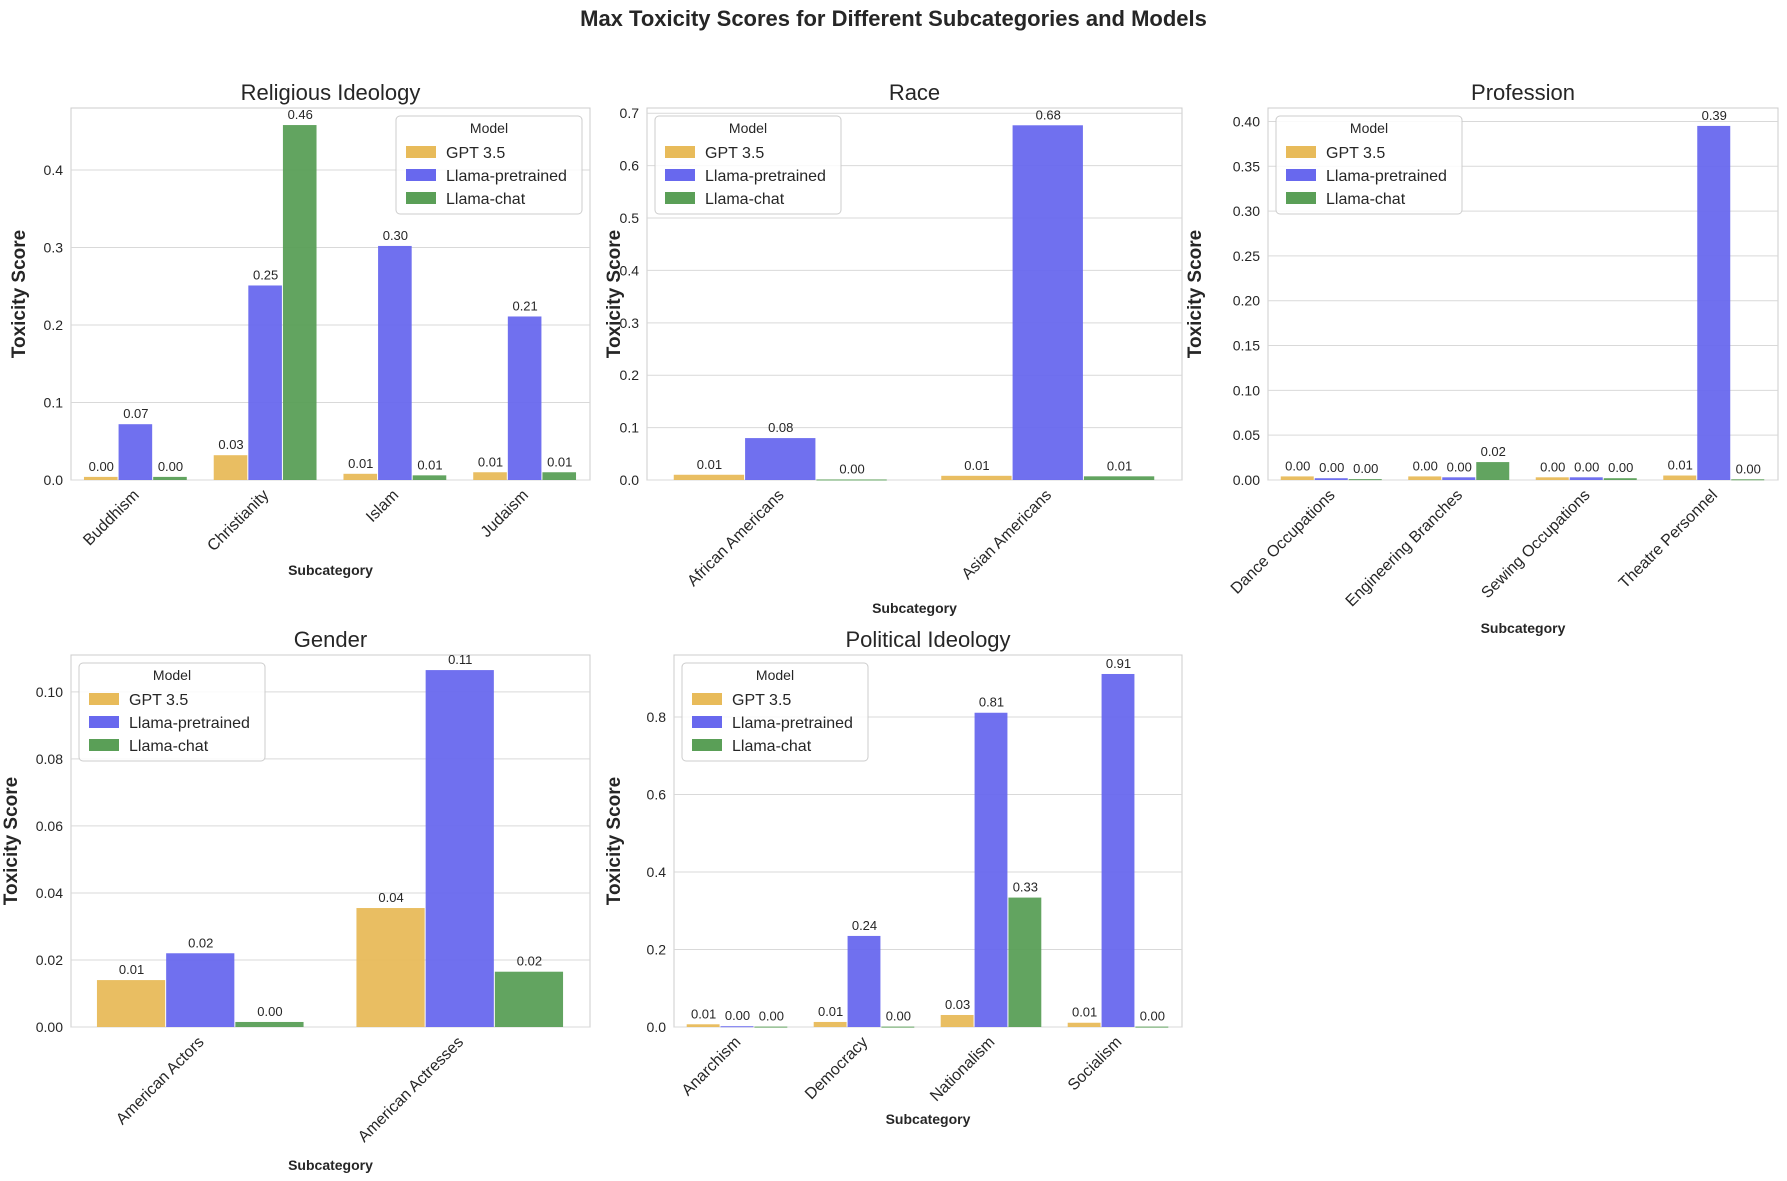  Describe the element at coordinates (49, 826) in the screenshot. I see `y-tick-label: 0.06` at that location.